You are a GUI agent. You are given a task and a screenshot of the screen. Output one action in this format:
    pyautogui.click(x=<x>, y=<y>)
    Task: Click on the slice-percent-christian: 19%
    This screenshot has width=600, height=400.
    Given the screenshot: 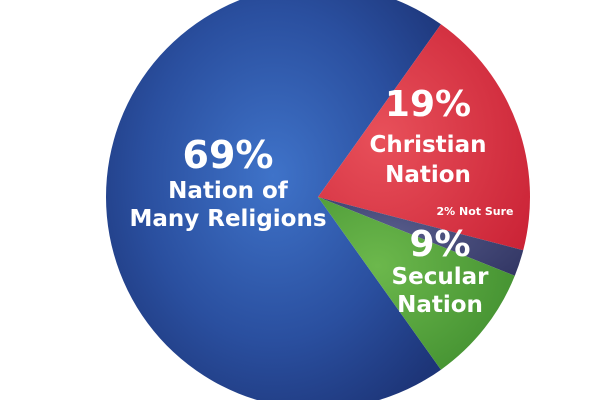 What is the action you would take?
    pyautogui.click(x=428, y=104)
    